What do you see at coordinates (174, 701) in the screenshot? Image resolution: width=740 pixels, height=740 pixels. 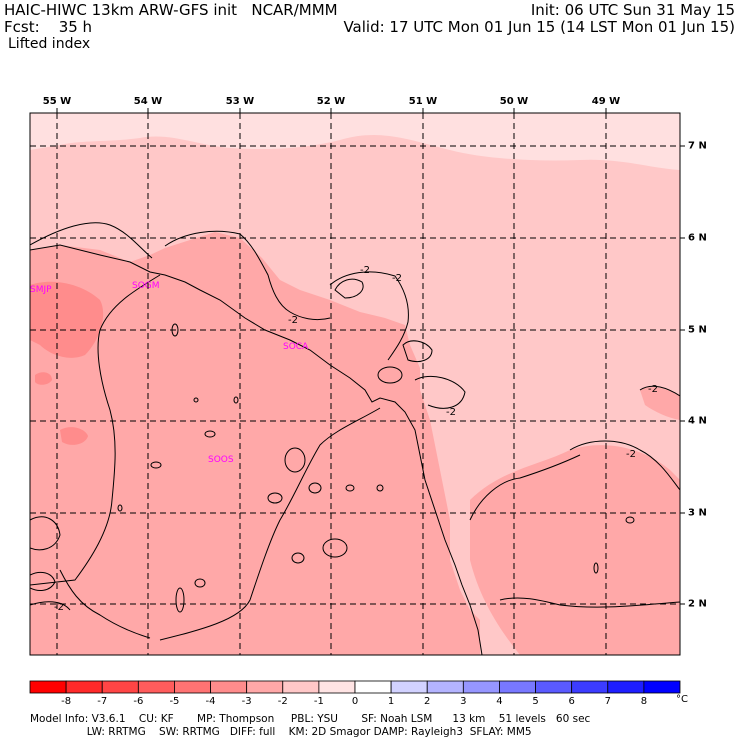 I see `colorbar-tick-label: -5` at bounding box center [174, 701].